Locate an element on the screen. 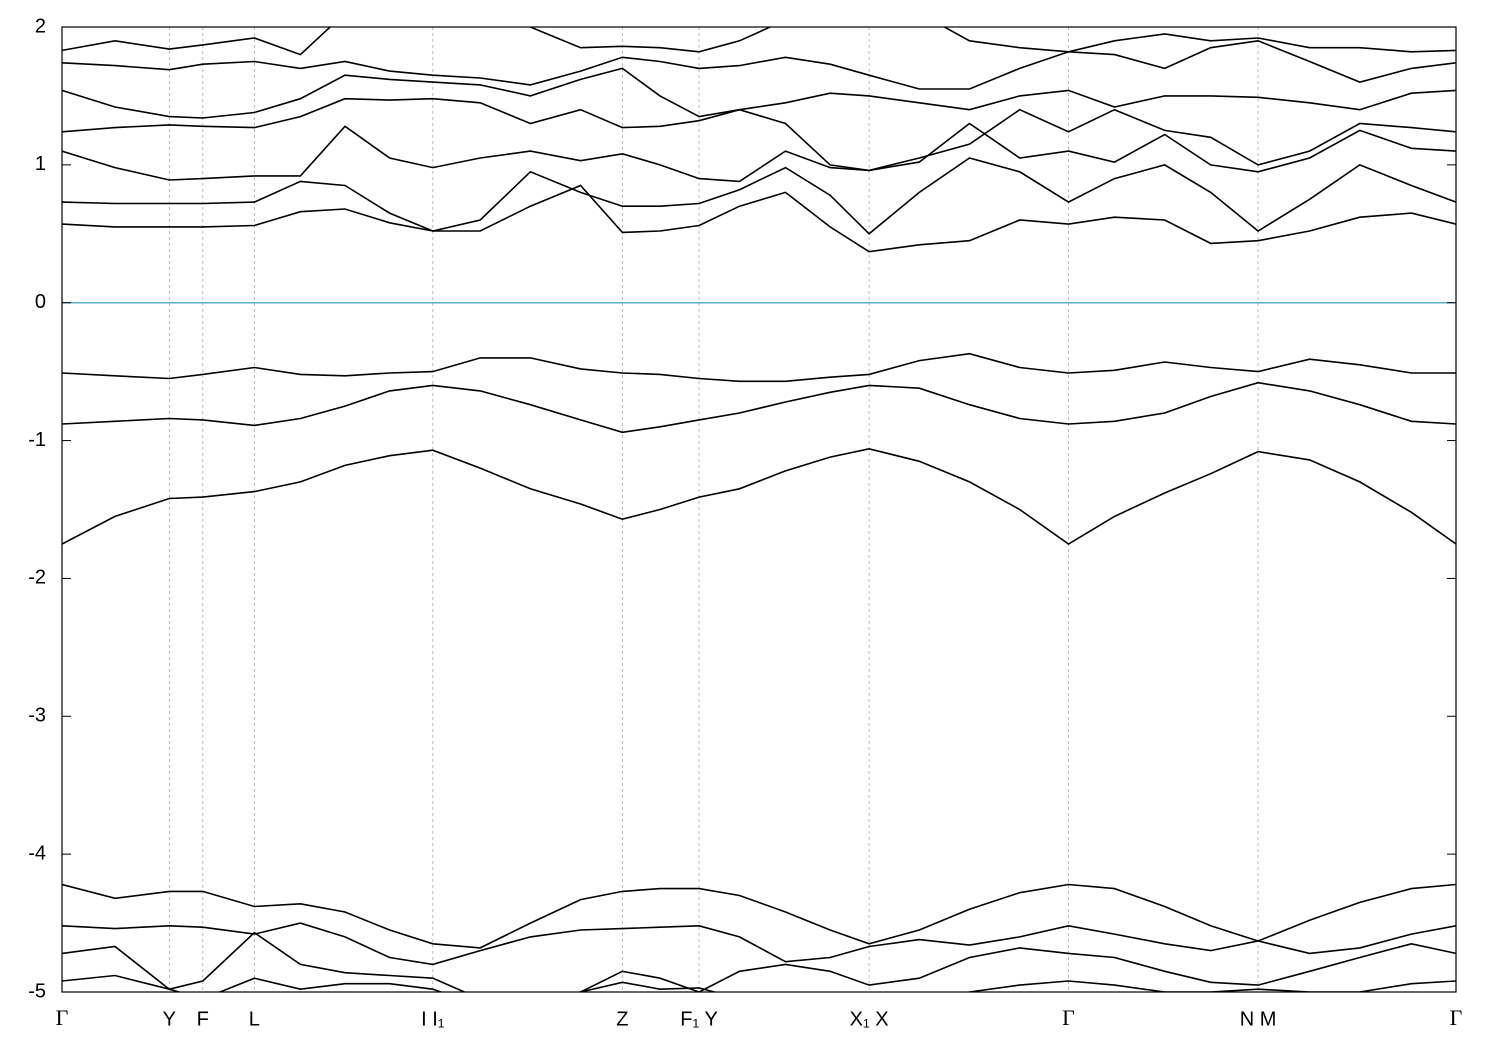  y-tick-label: -4 is located at coordinates (37, 853).